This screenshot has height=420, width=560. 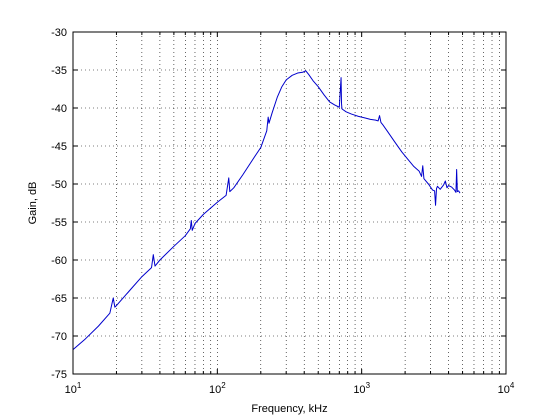 What do you see at coordinates (59, 33) in the screenshot?
I see `y-tick-label: -30` at bounding box center [59, 33].